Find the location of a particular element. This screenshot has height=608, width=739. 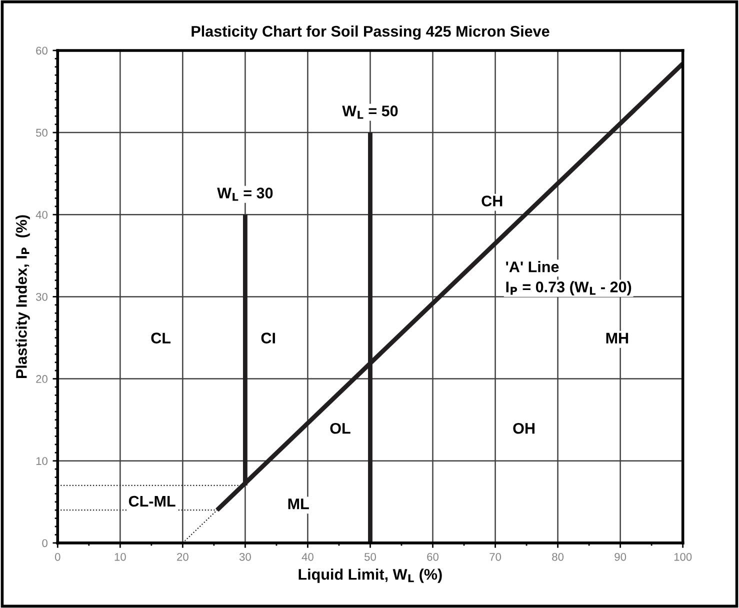

x-tick-label: 10 is located at coordinates (120, 556).